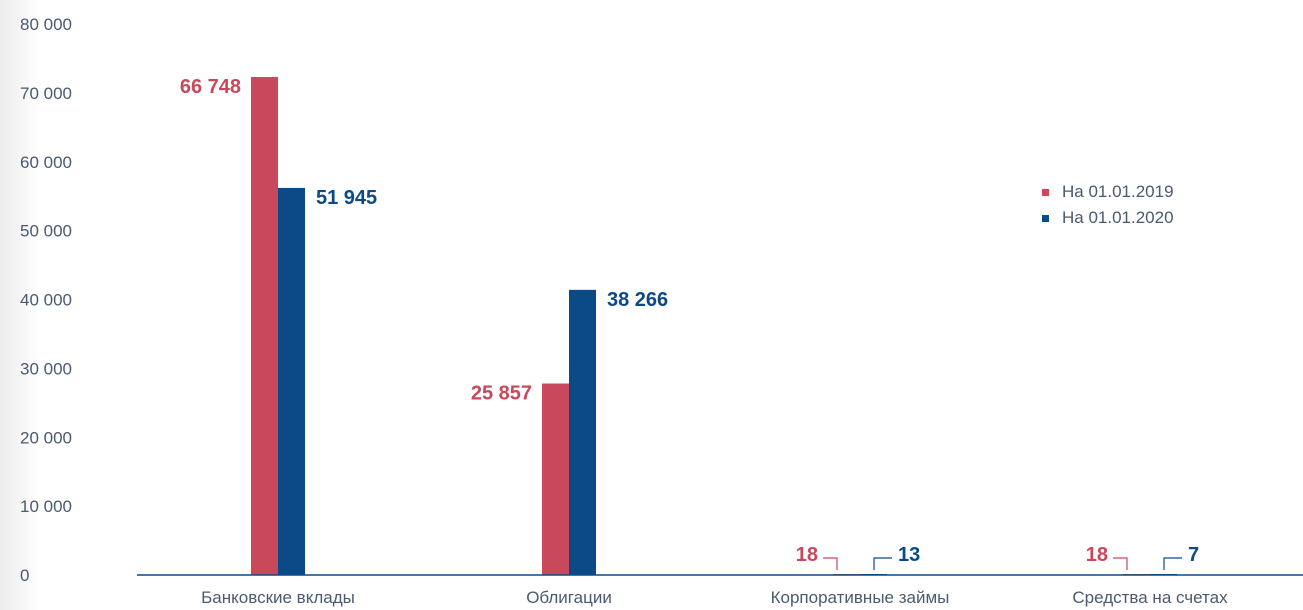 The height and width of the screenshot is (610, 1303). What do you see at coordinates (46, 162) in the screenshot?
I see `y-tick-label: 60 000` at bounding box center [46, 162].